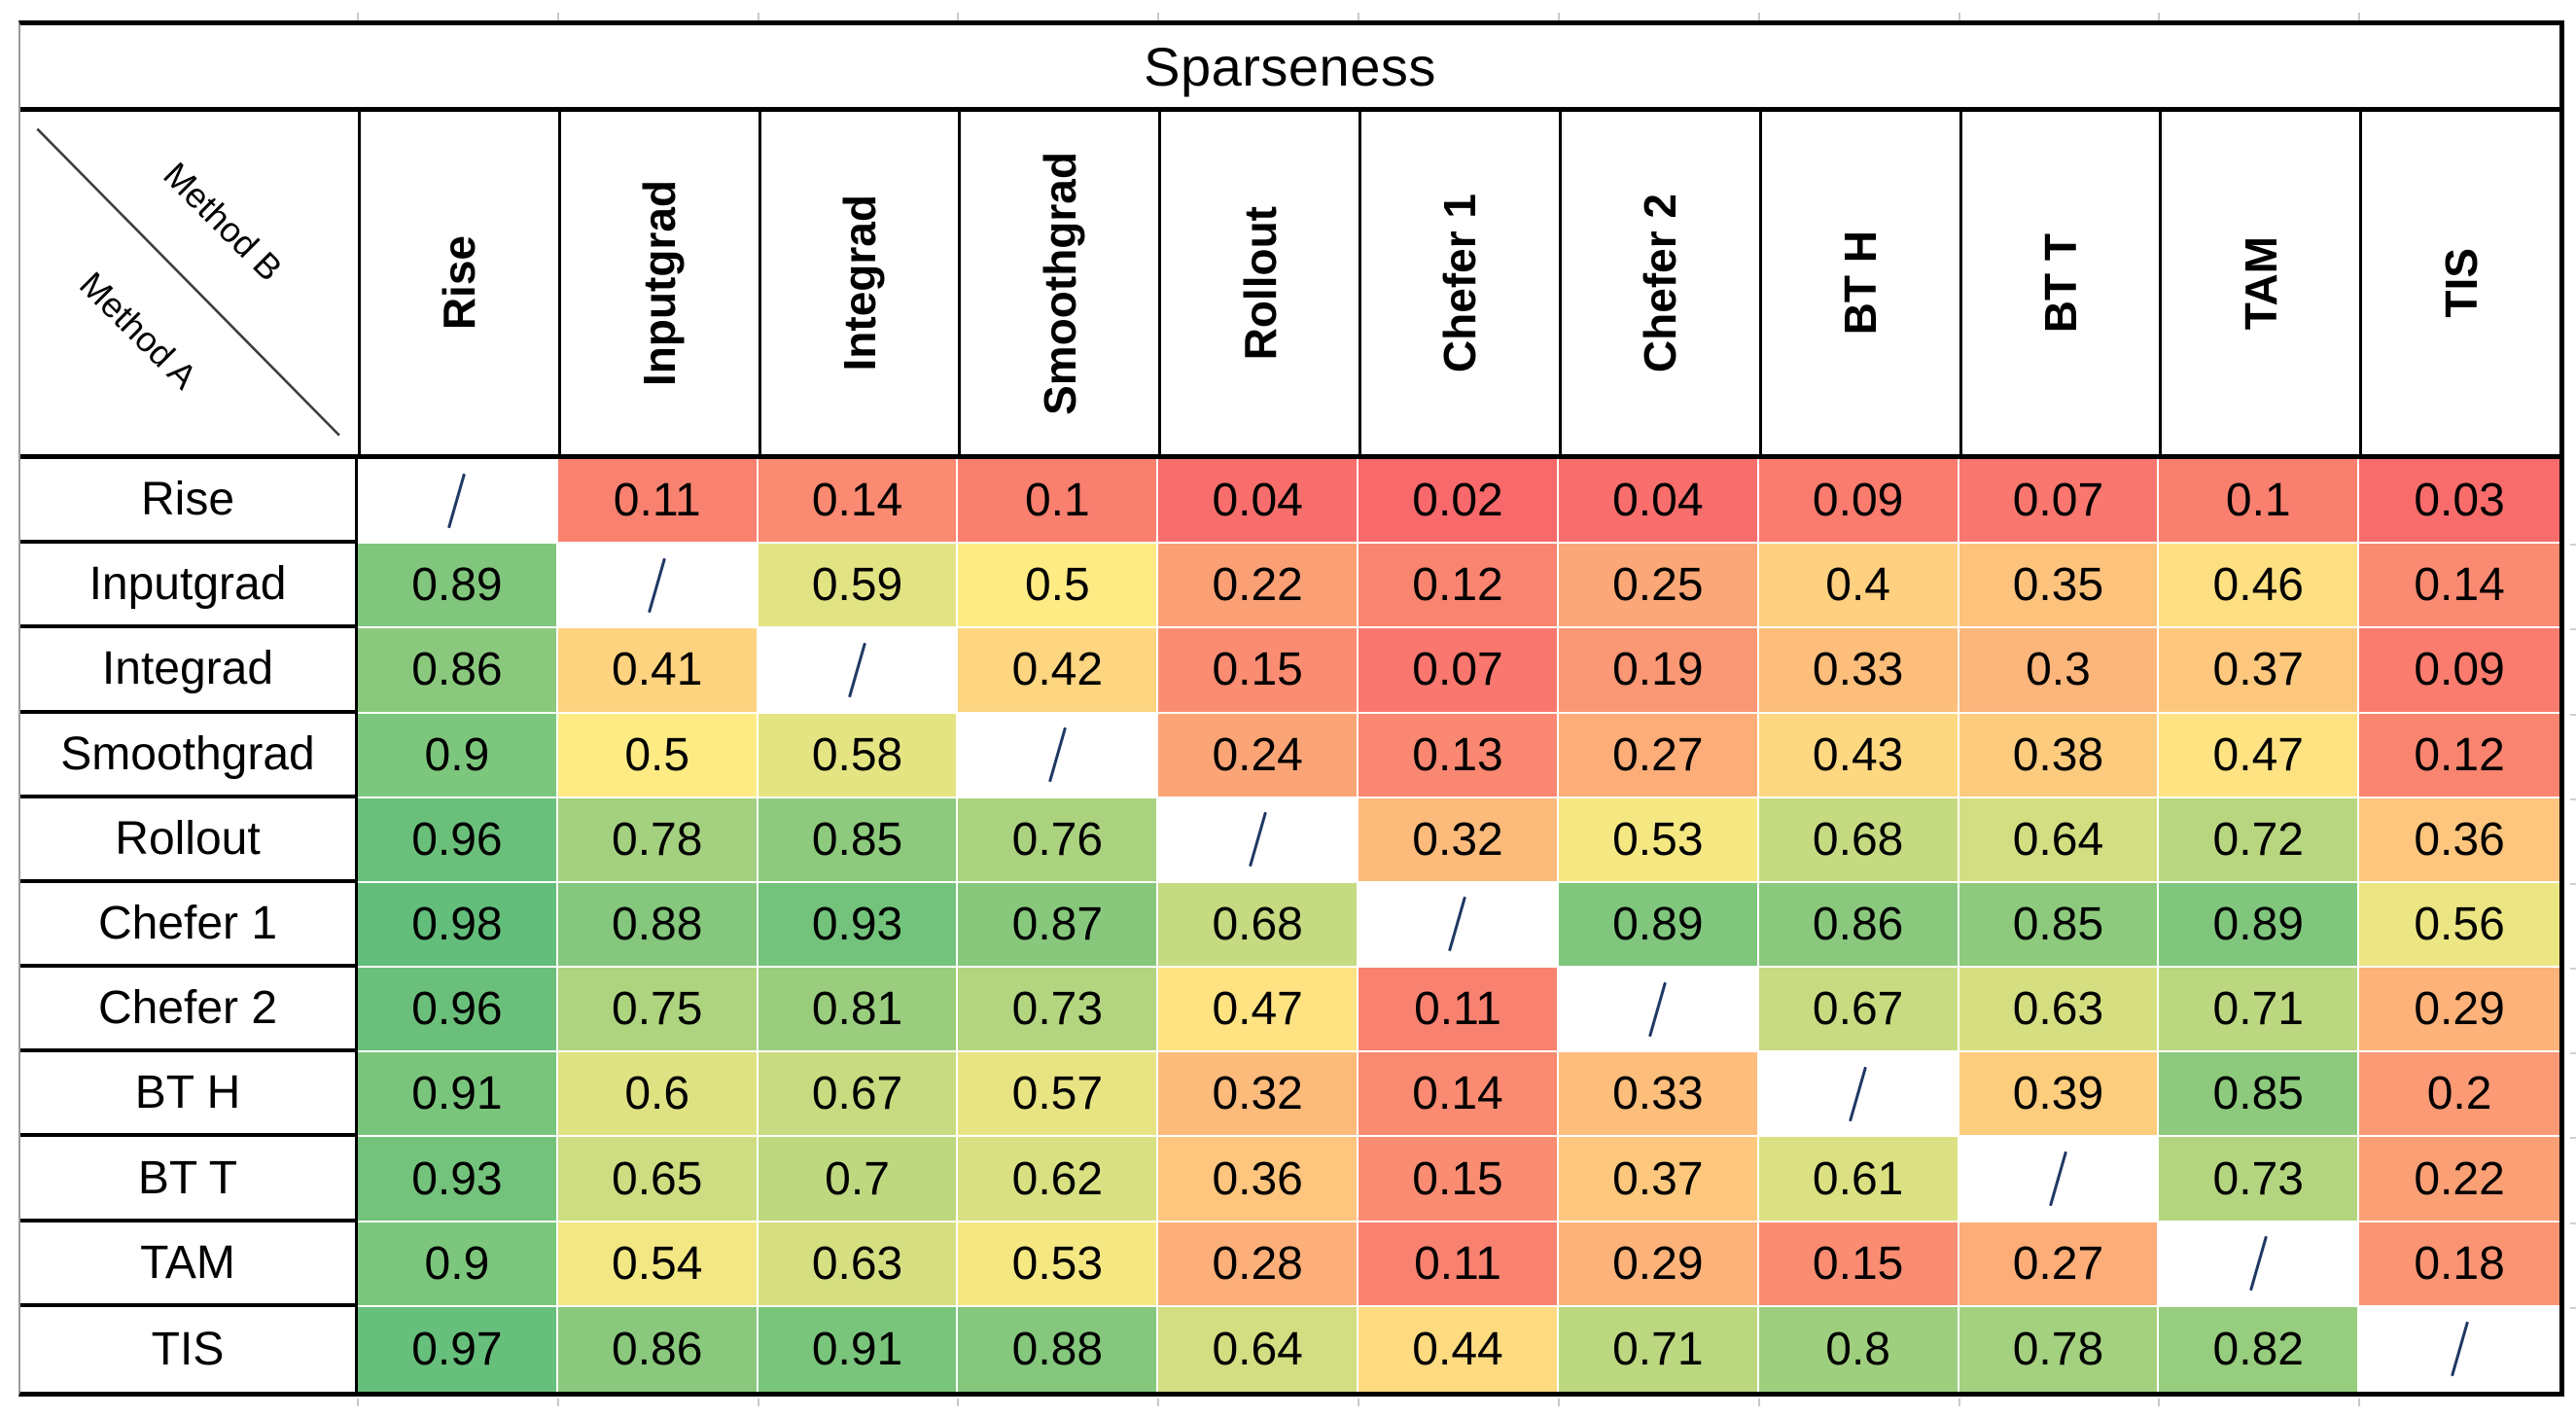 The height and width of the screenshot is (1417, 2576). I want to click on heatmap-cell-smoothgrad-chefer-2: 0.27, so click(1658, 755).